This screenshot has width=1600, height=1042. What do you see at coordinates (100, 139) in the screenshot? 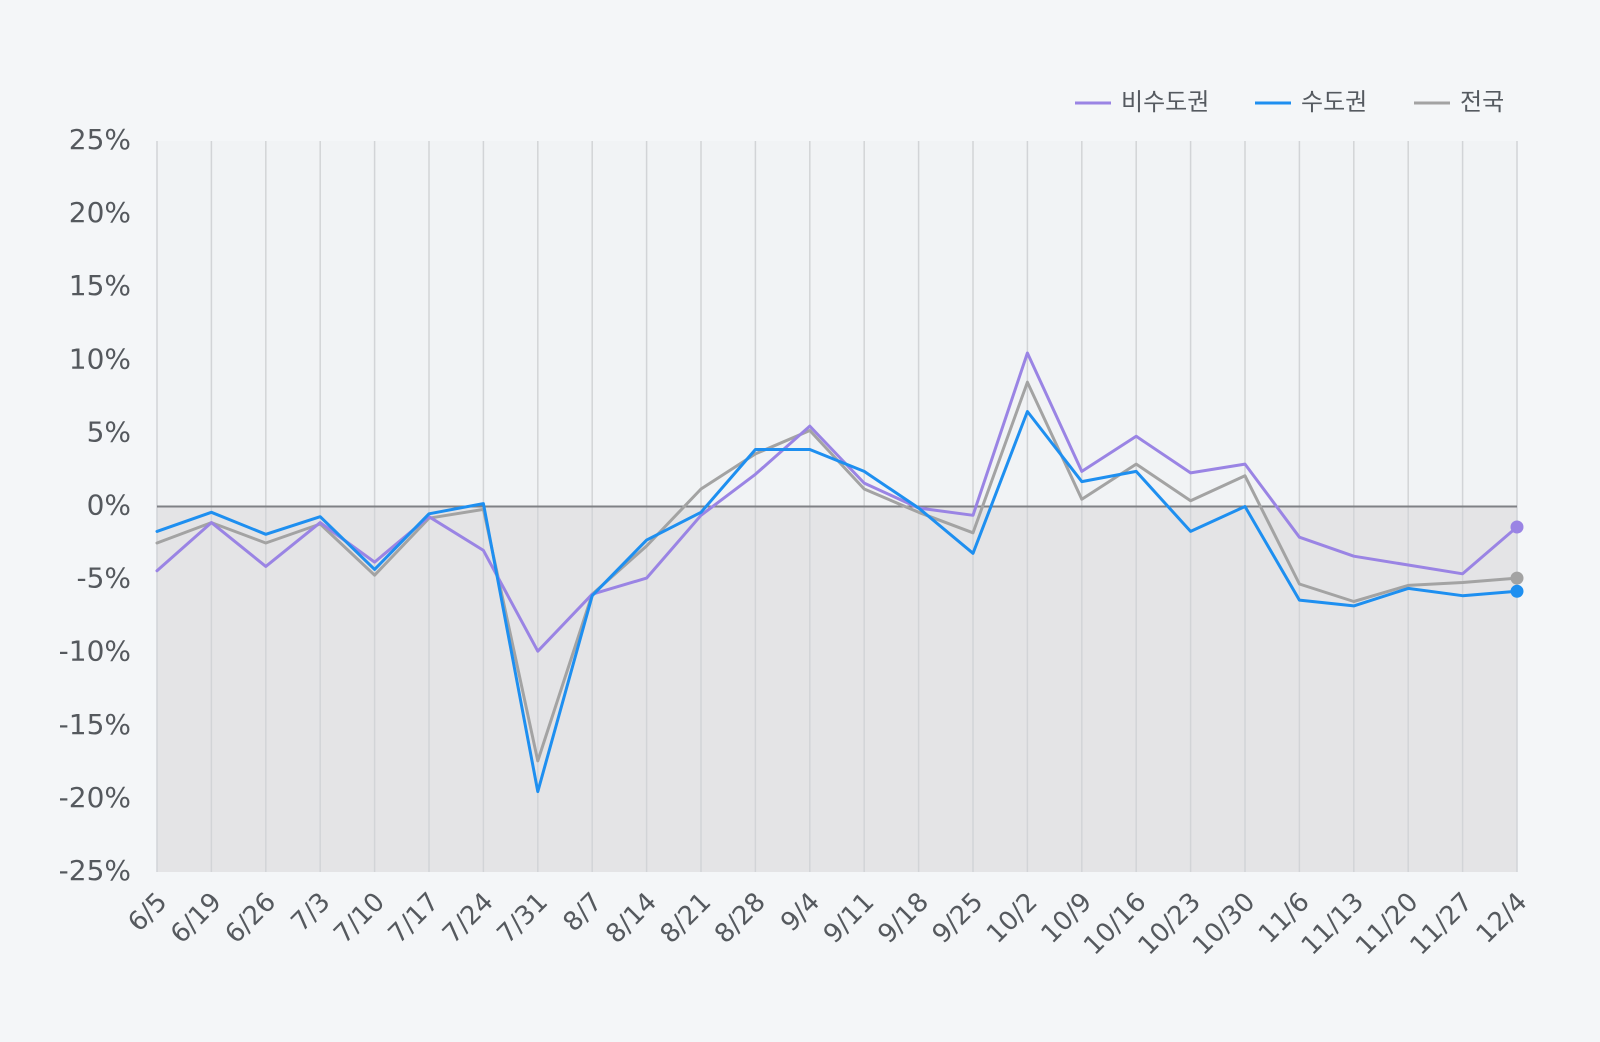
I see `y-tick-label: 25%` at bounding box center [100, 139].